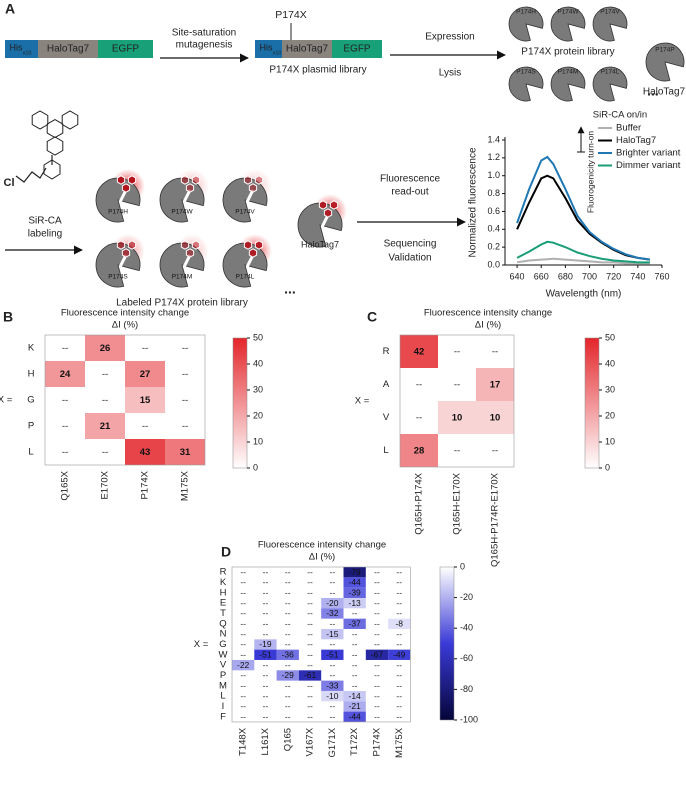 This screenshot has height=787, width=686. I want to click on heatmap-title: Fluorescence intensity change, so click(322, 545).